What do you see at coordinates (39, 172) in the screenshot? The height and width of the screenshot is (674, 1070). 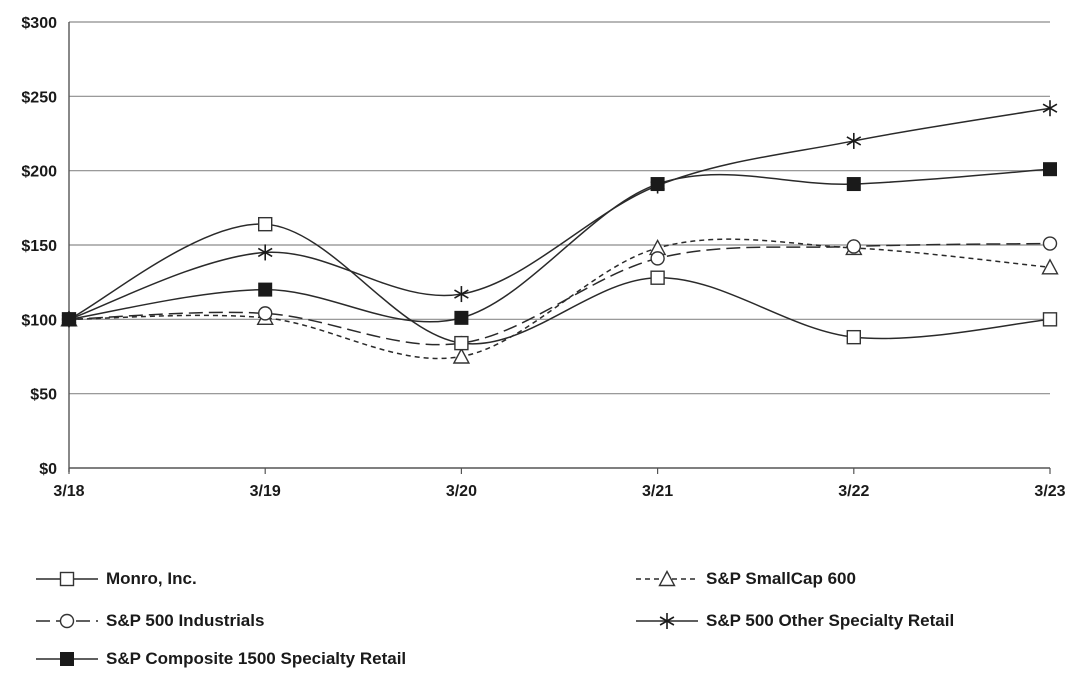 I see `y-tick-label: $200` at bounding box center [39, 172].